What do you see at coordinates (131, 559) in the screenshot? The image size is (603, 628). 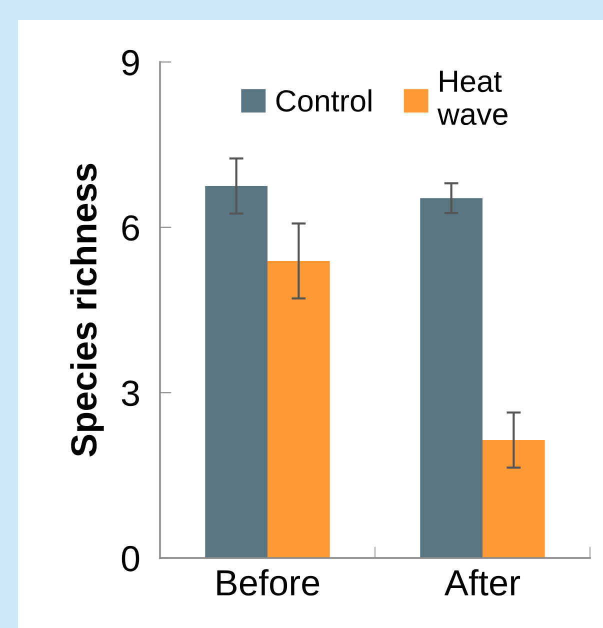 I see `y-tick-label: 0` at bounding box center [131, 559].